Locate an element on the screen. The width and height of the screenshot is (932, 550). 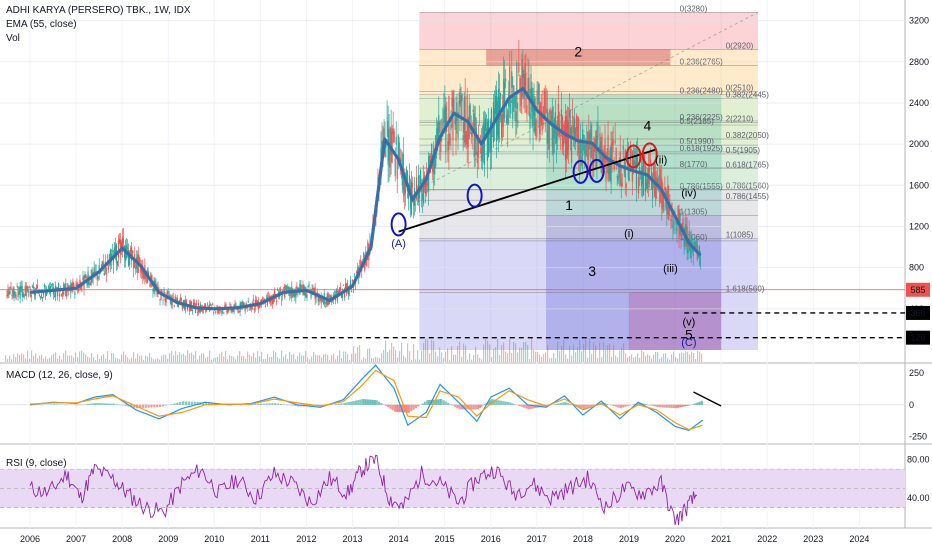
y-tick-label: 800 is located at coordinates (916, 268).